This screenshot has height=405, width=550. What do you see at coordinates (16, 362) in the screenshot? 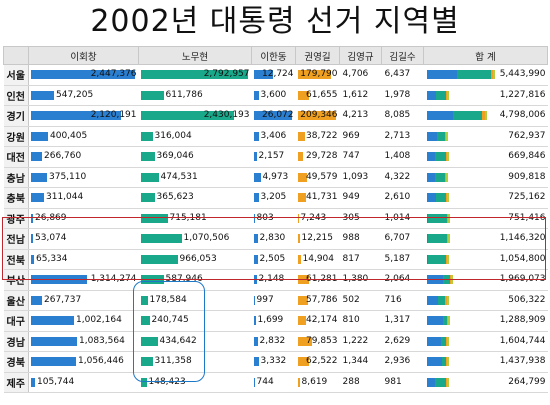
I see `region-cell: 경북` at bounding box center [16, 362].